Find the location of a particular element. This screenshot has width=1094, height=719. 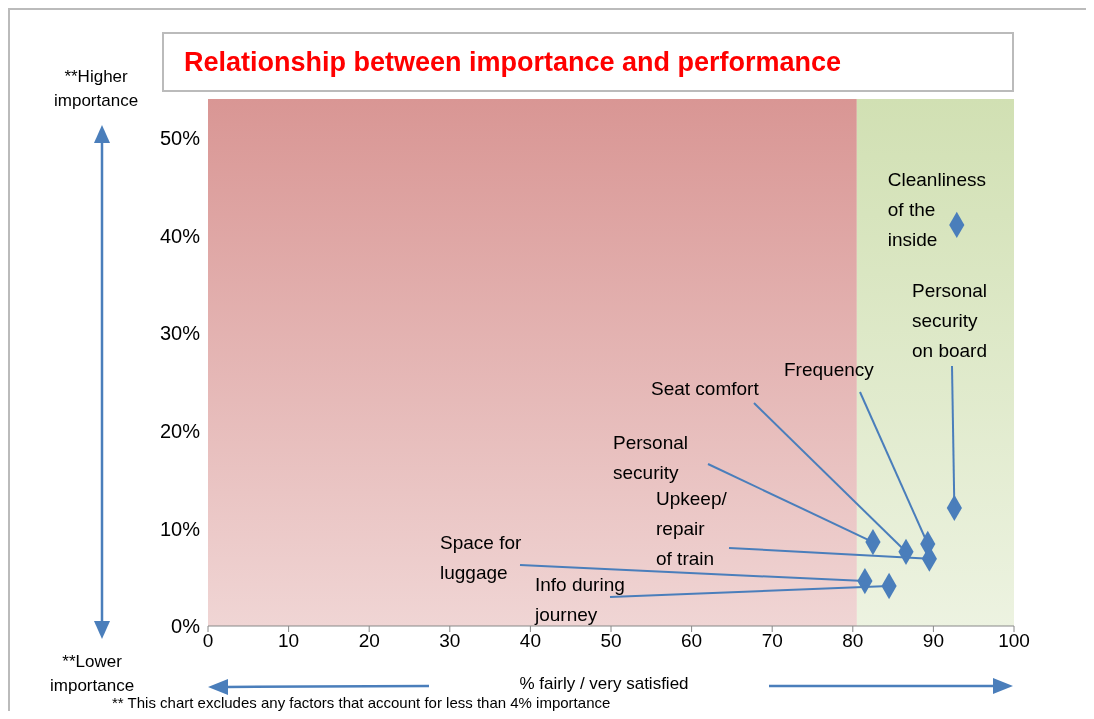

y-tick-label: 30% is located at coordinates (180, 333).